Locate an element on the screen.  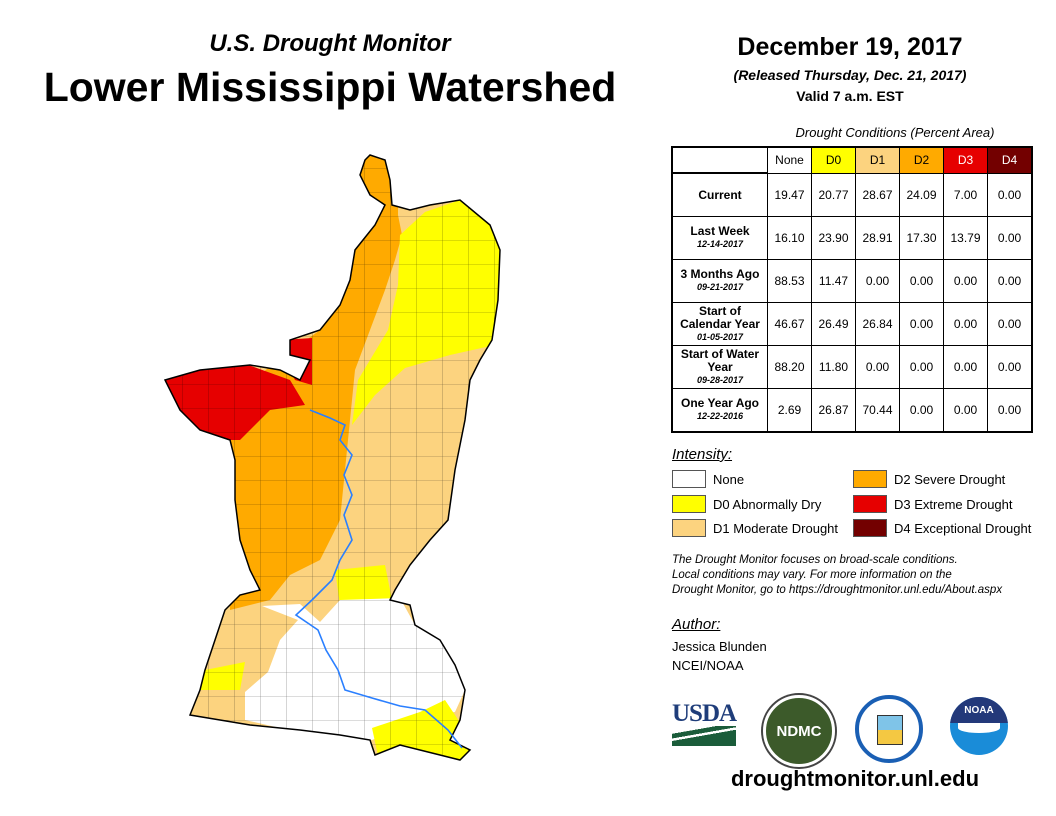
row-label: Start of Calendar Year 01-05-2017 is located at coordinates (719, 324).